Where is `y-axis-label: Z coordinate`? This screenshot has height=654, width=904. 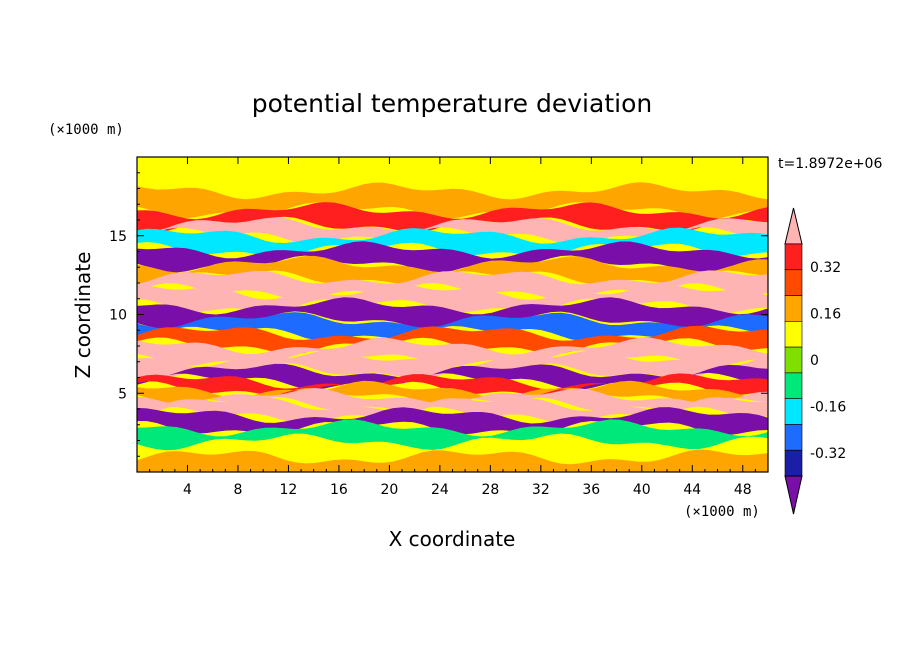
y-axis-label: Z coordinate is located at coordinates (83, 315).